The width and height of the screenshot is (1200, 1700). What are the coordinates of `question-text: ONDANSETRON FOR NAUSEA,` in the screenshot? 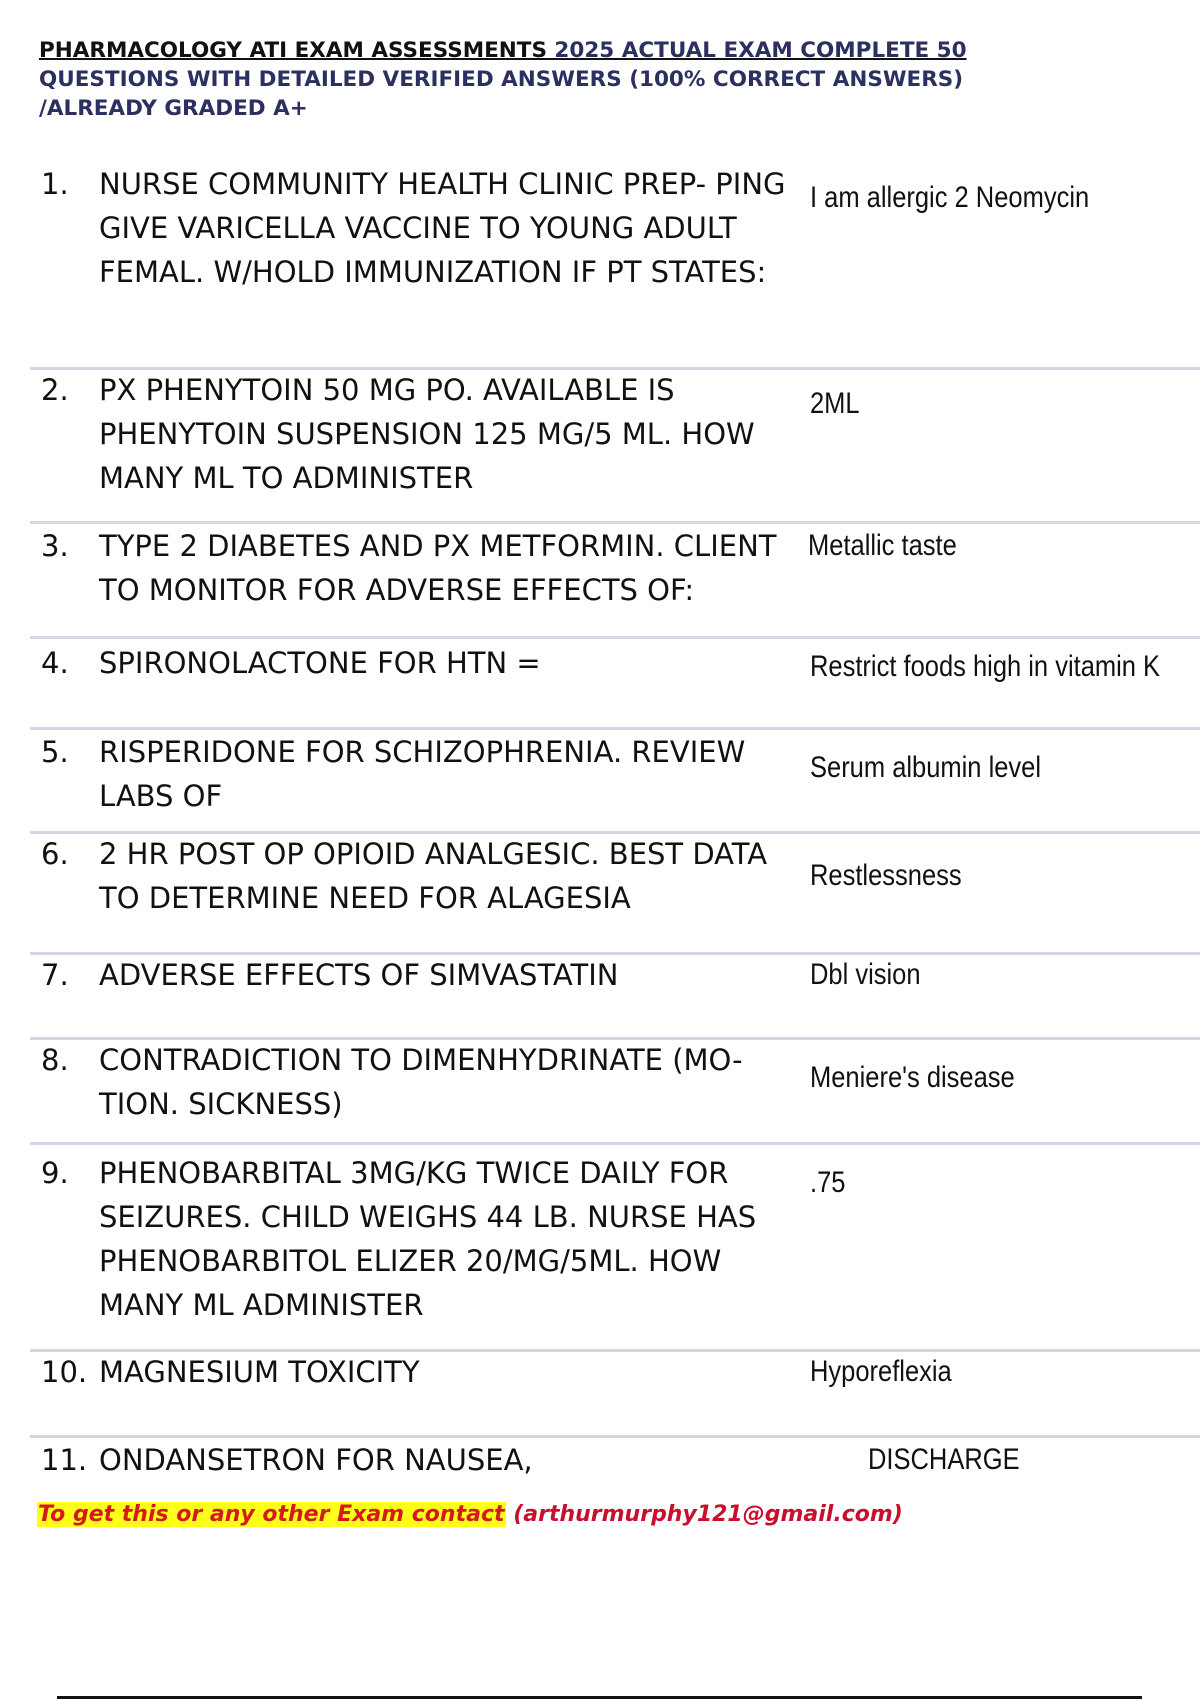 It's located at (316, 1460).